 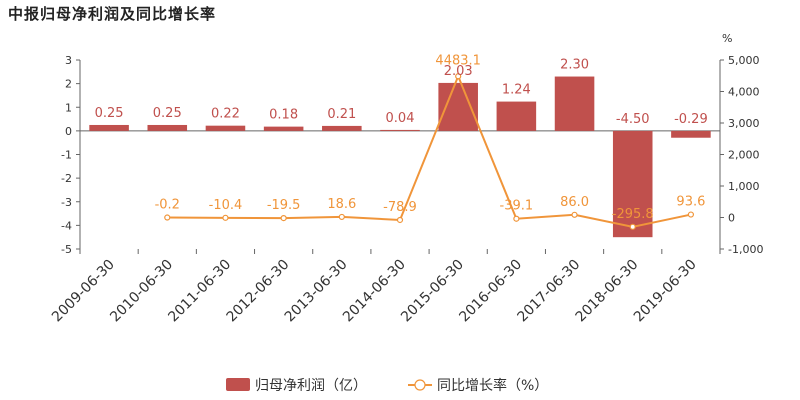 I want to click on y-right-tick-label: 2,000, so click(x=744, y=155).